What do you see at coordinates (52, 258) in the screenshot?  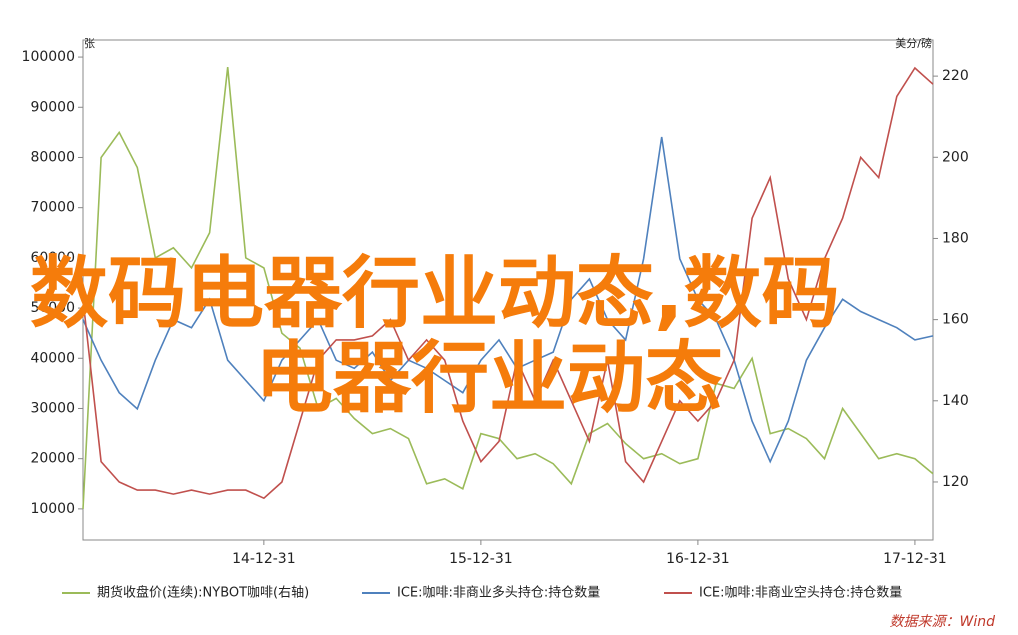 I see `y-tick-label: 60000` at bounding box center [52, 258].